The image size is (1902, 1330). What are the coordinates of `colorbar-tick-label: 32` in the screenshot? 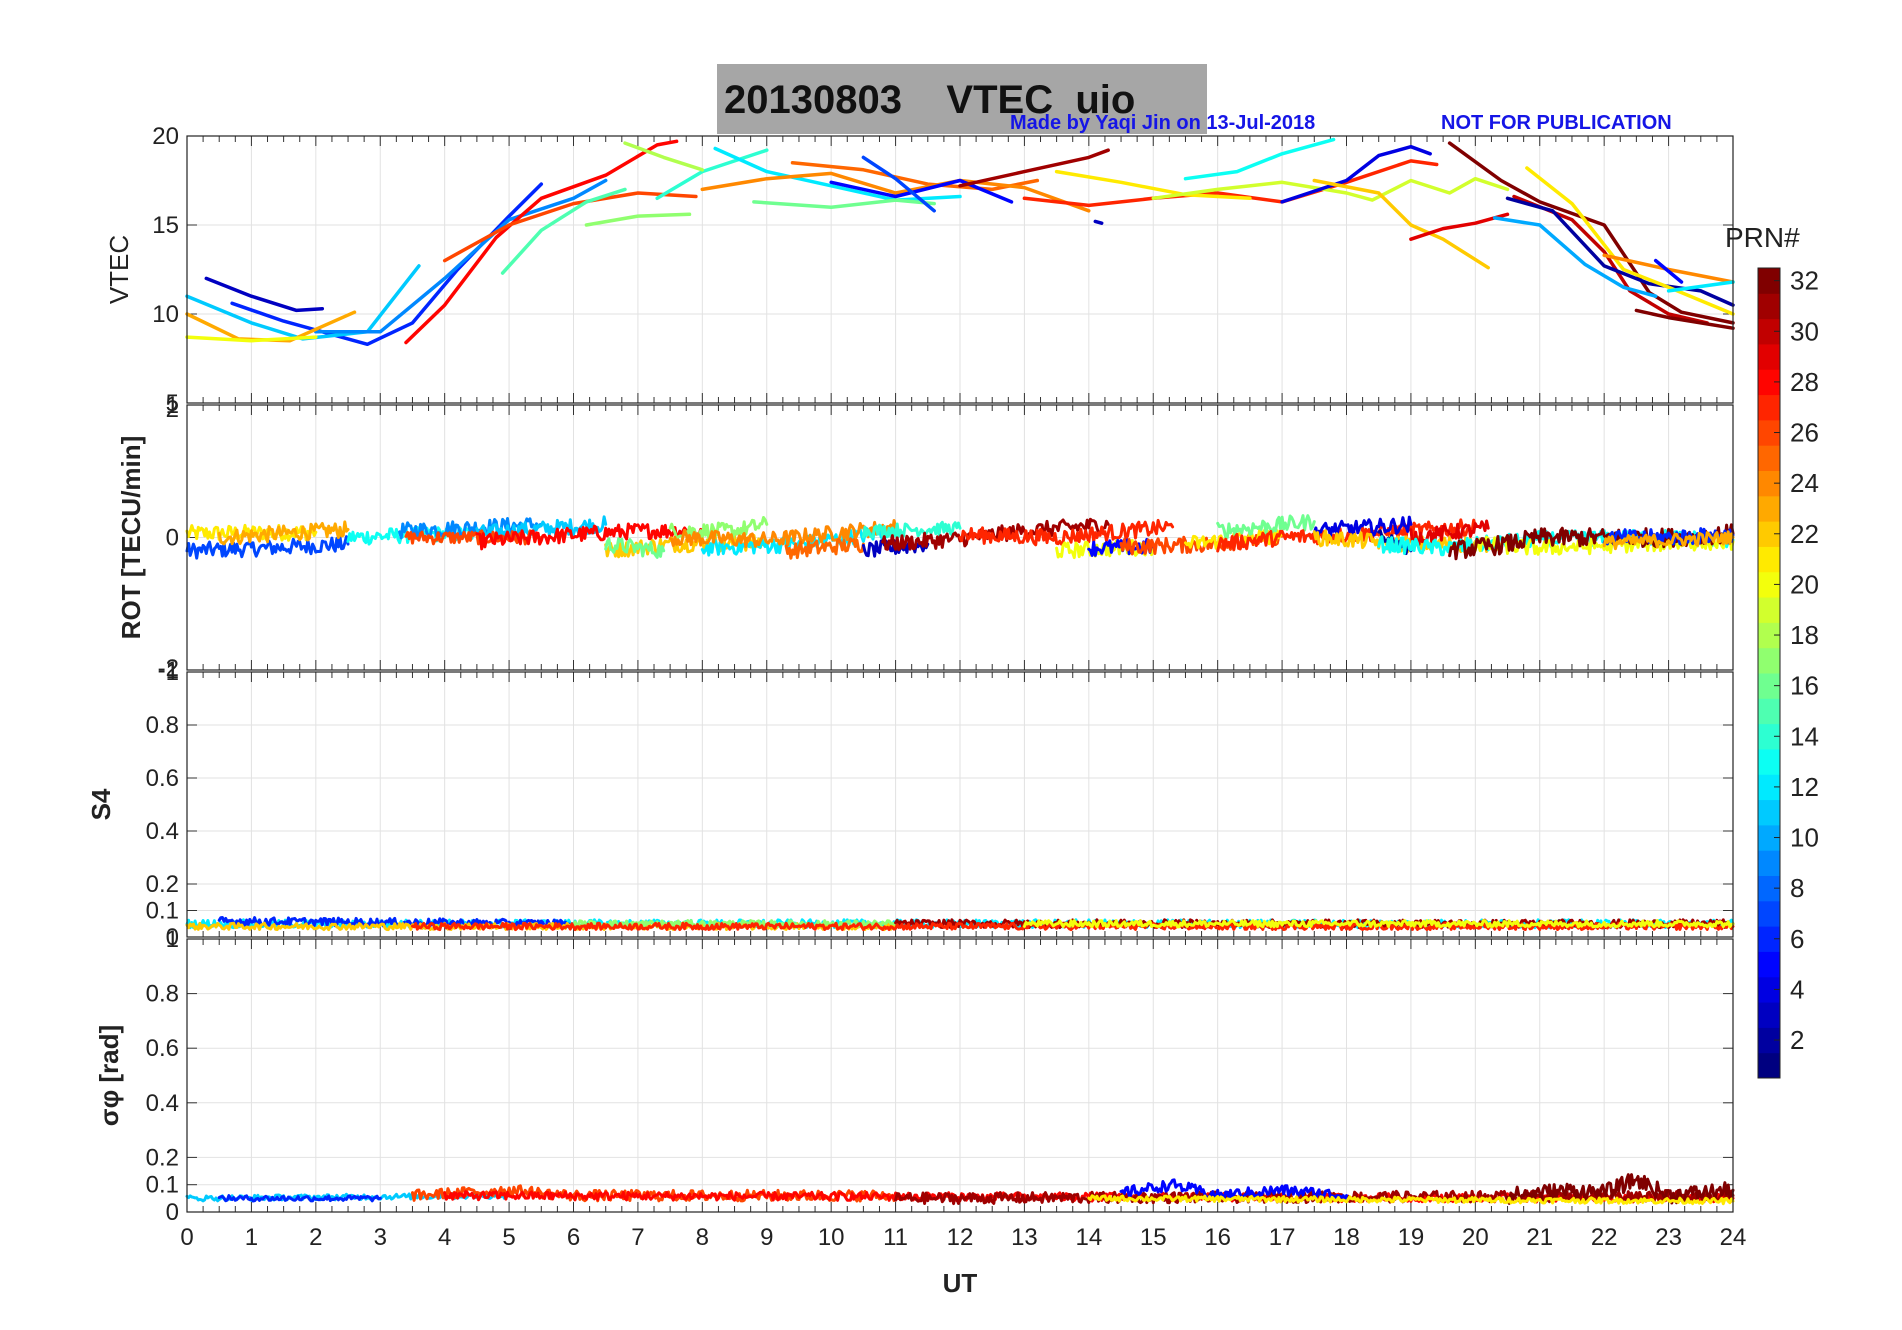 It's located at (1804, 281).